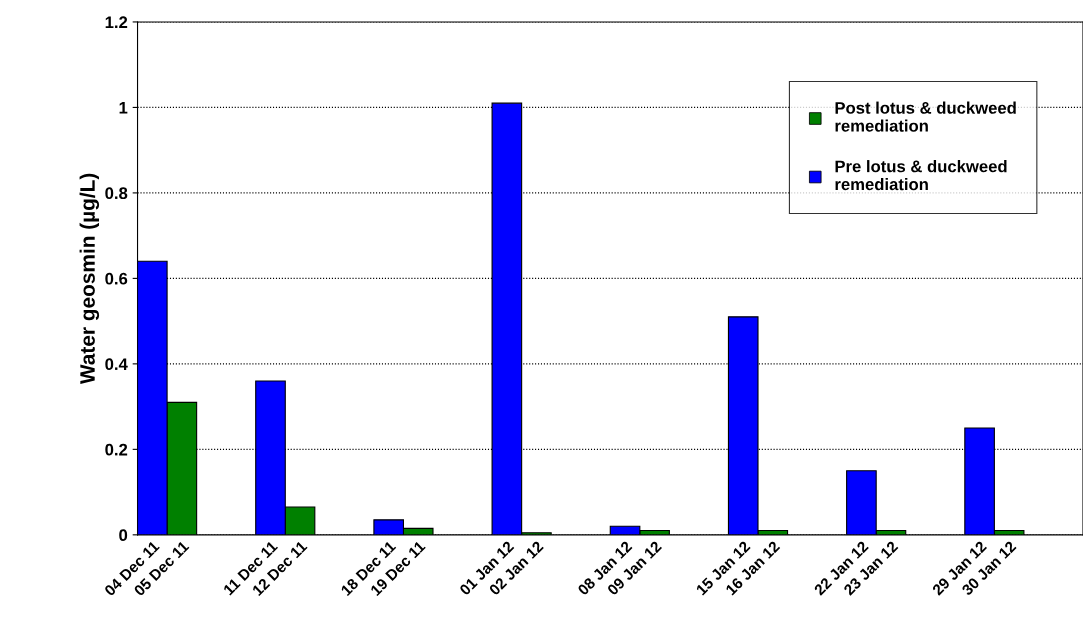 The width and height of the screenshot is (1083, 627). What do you see at coordinates (89, 279) in the screenshot?
I see `y-axis-title: Water geosmin (µg/L)` at bounding box center [89, 279].